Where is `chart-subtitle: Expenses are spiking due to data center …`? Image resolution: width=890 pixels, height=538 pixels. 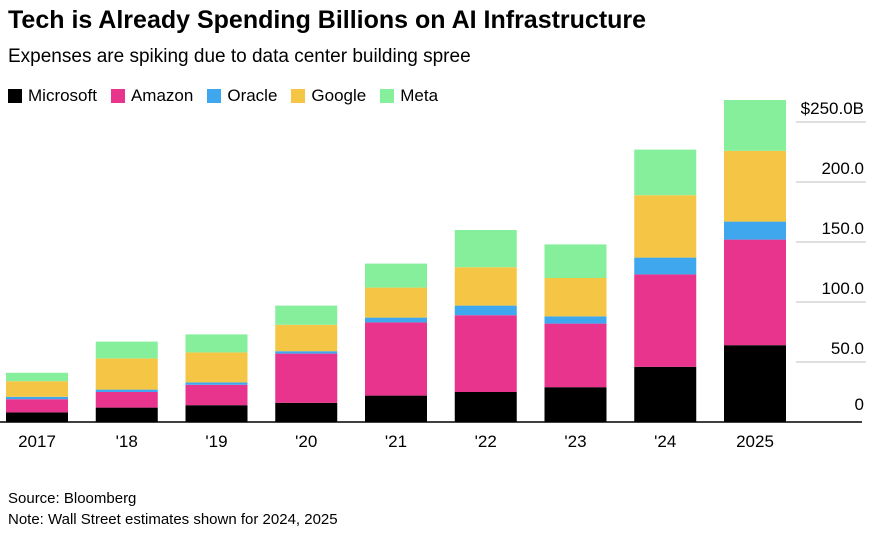 chart-subtitle: Expenses are spiking due to data center … is located at coordinates (239, 56).